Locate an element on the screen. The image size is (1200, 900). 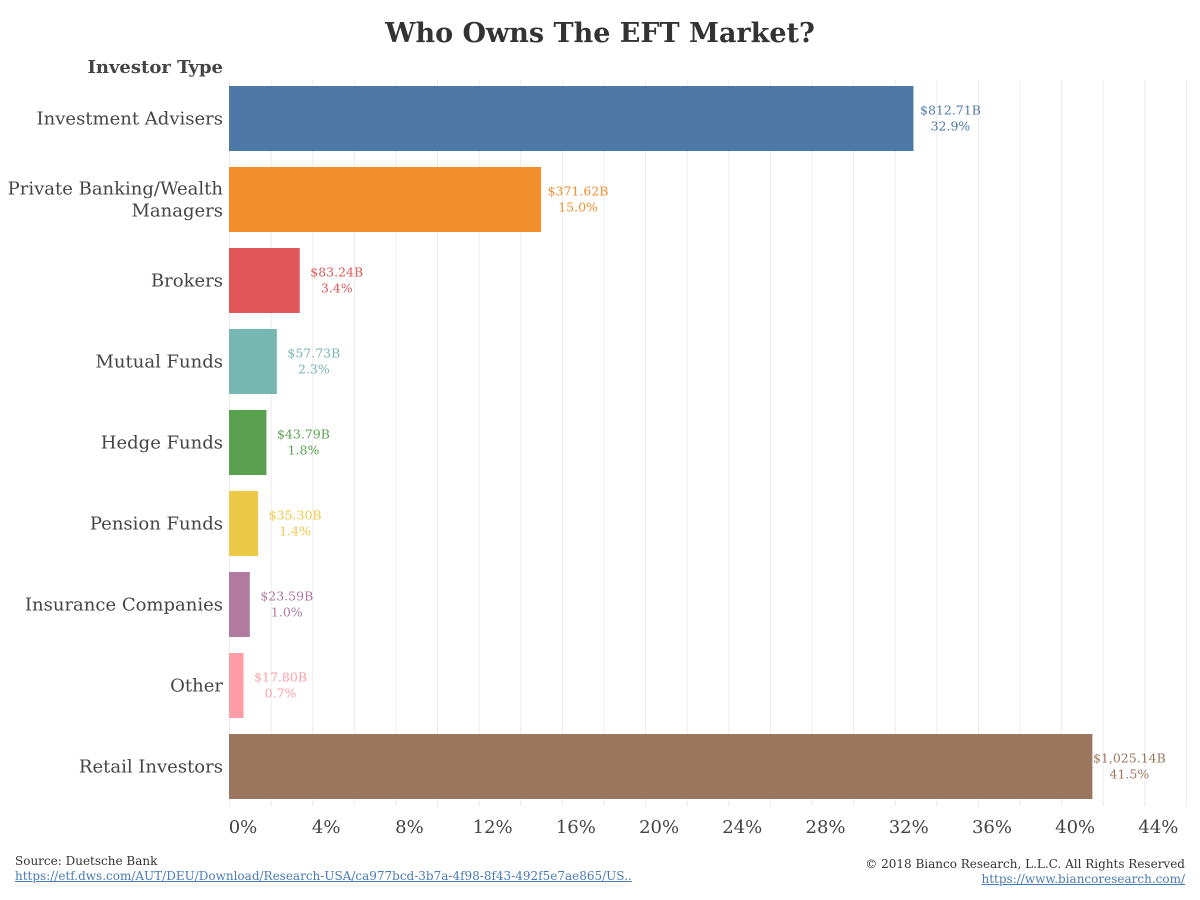
category-label: Pension Funds is located at coordinates (156, 524).